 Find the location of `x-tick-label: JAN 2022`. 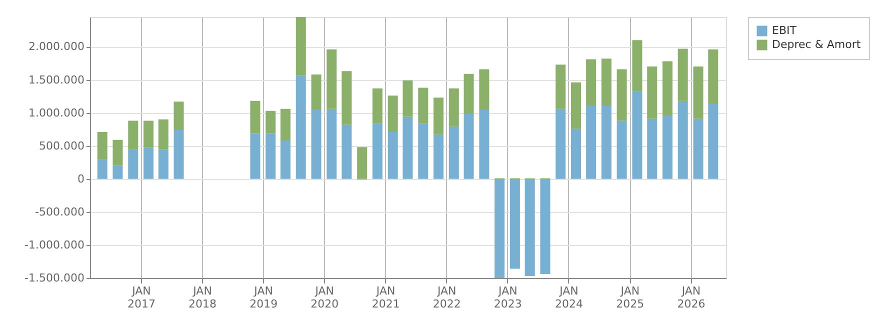

x-tick-label: JAN 2022 is located at coordinates (446, 297).